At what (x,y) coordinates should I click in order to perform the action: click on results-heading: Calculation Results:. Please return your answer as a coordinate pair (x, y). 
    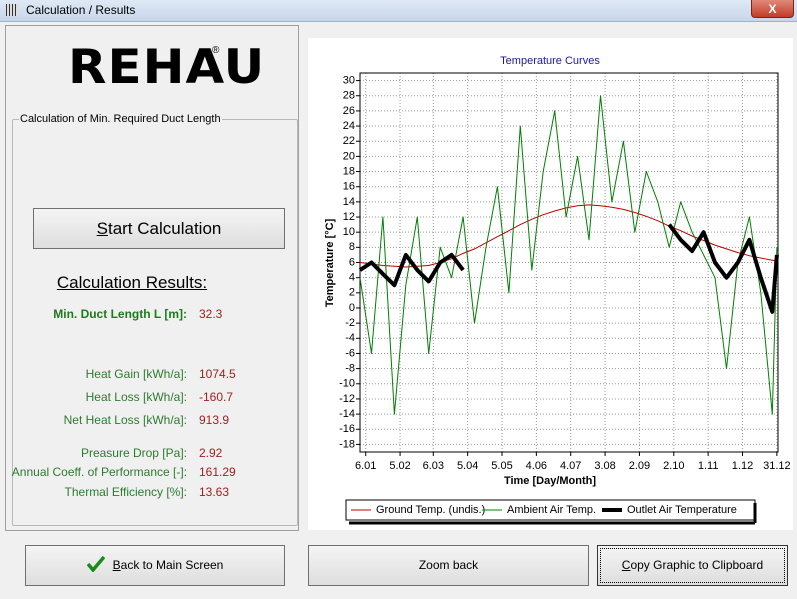
    Looking at the image, I should click on (132, 283).